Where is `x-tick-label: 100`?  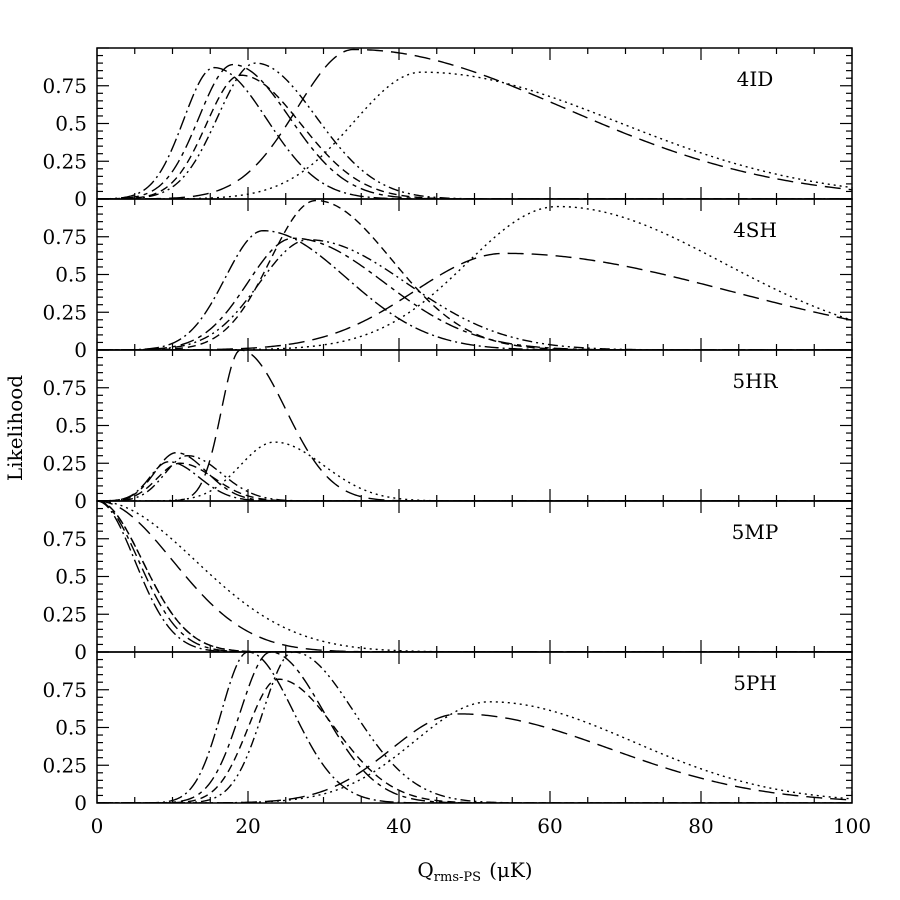
x-tick-label: 100 is located at coordinates (852, 826).